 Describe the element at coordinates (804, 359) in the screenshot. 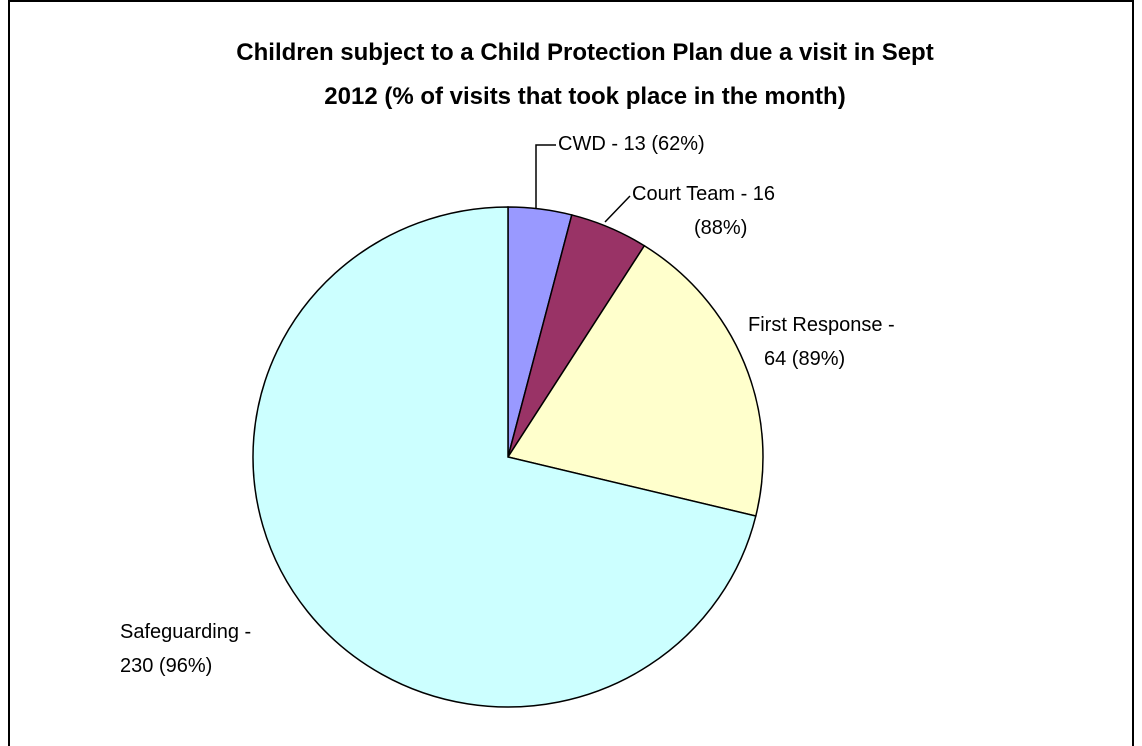

I see `slice-label-first-response-line-2: 64 (89%)` at that location.